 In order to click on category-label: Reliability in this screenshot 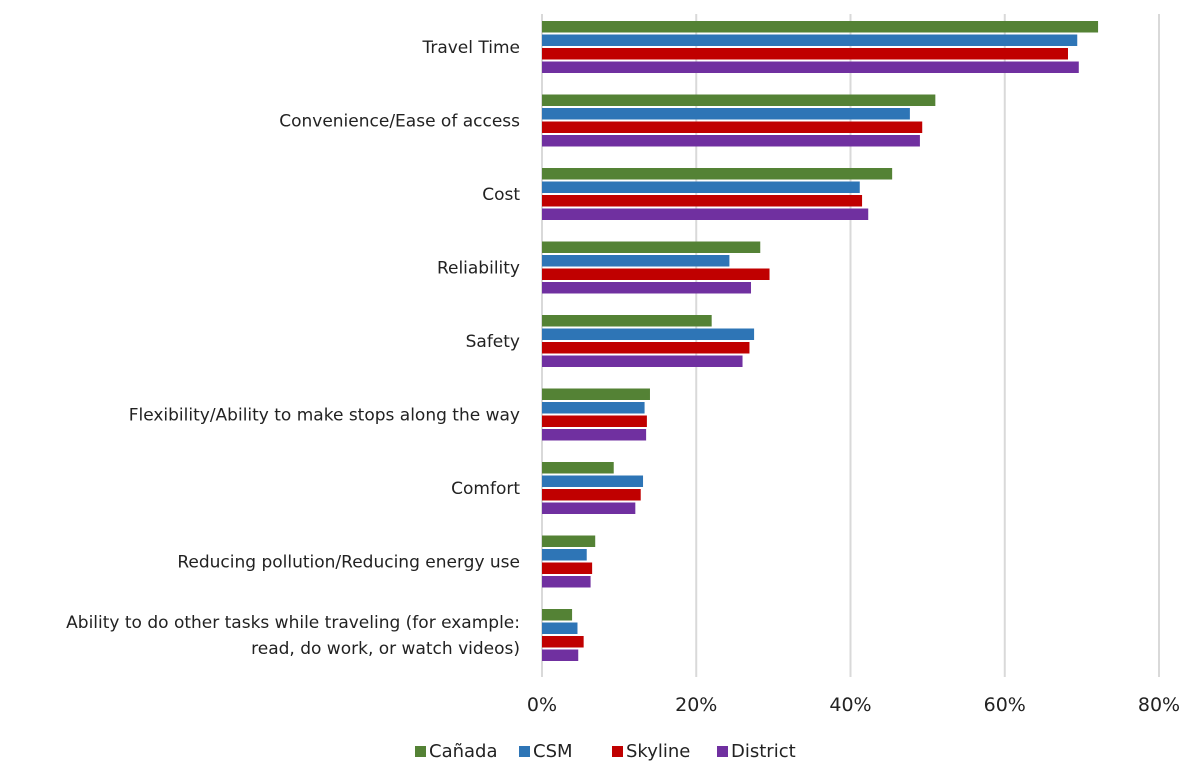, I will do `click(478, 269)`.